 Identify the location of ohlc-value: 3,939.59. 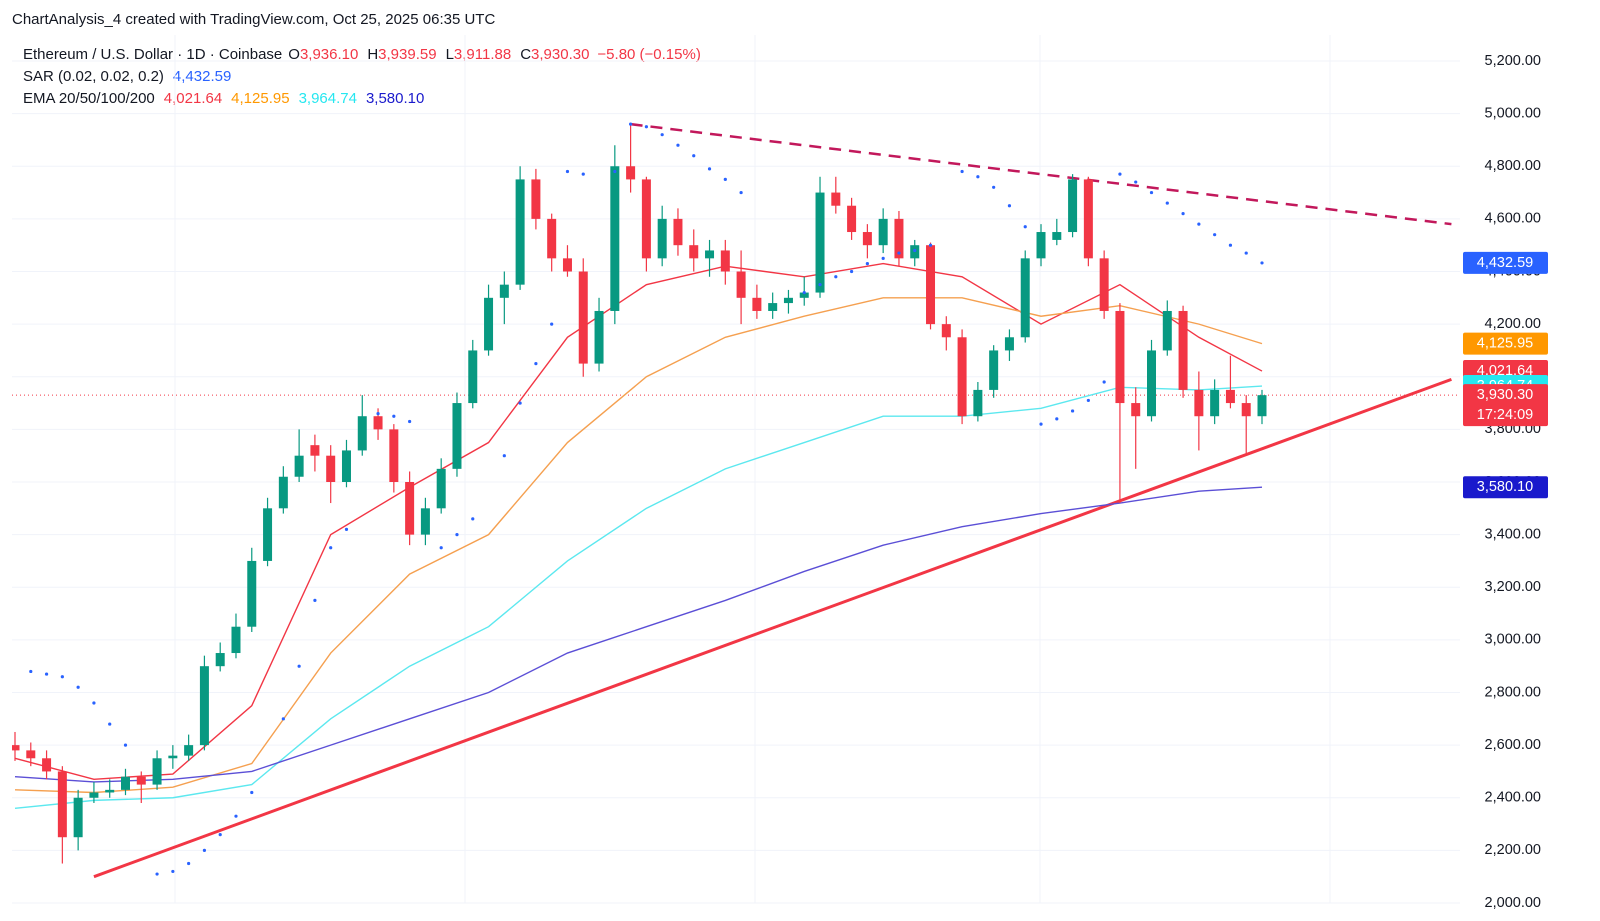
(407, 54).